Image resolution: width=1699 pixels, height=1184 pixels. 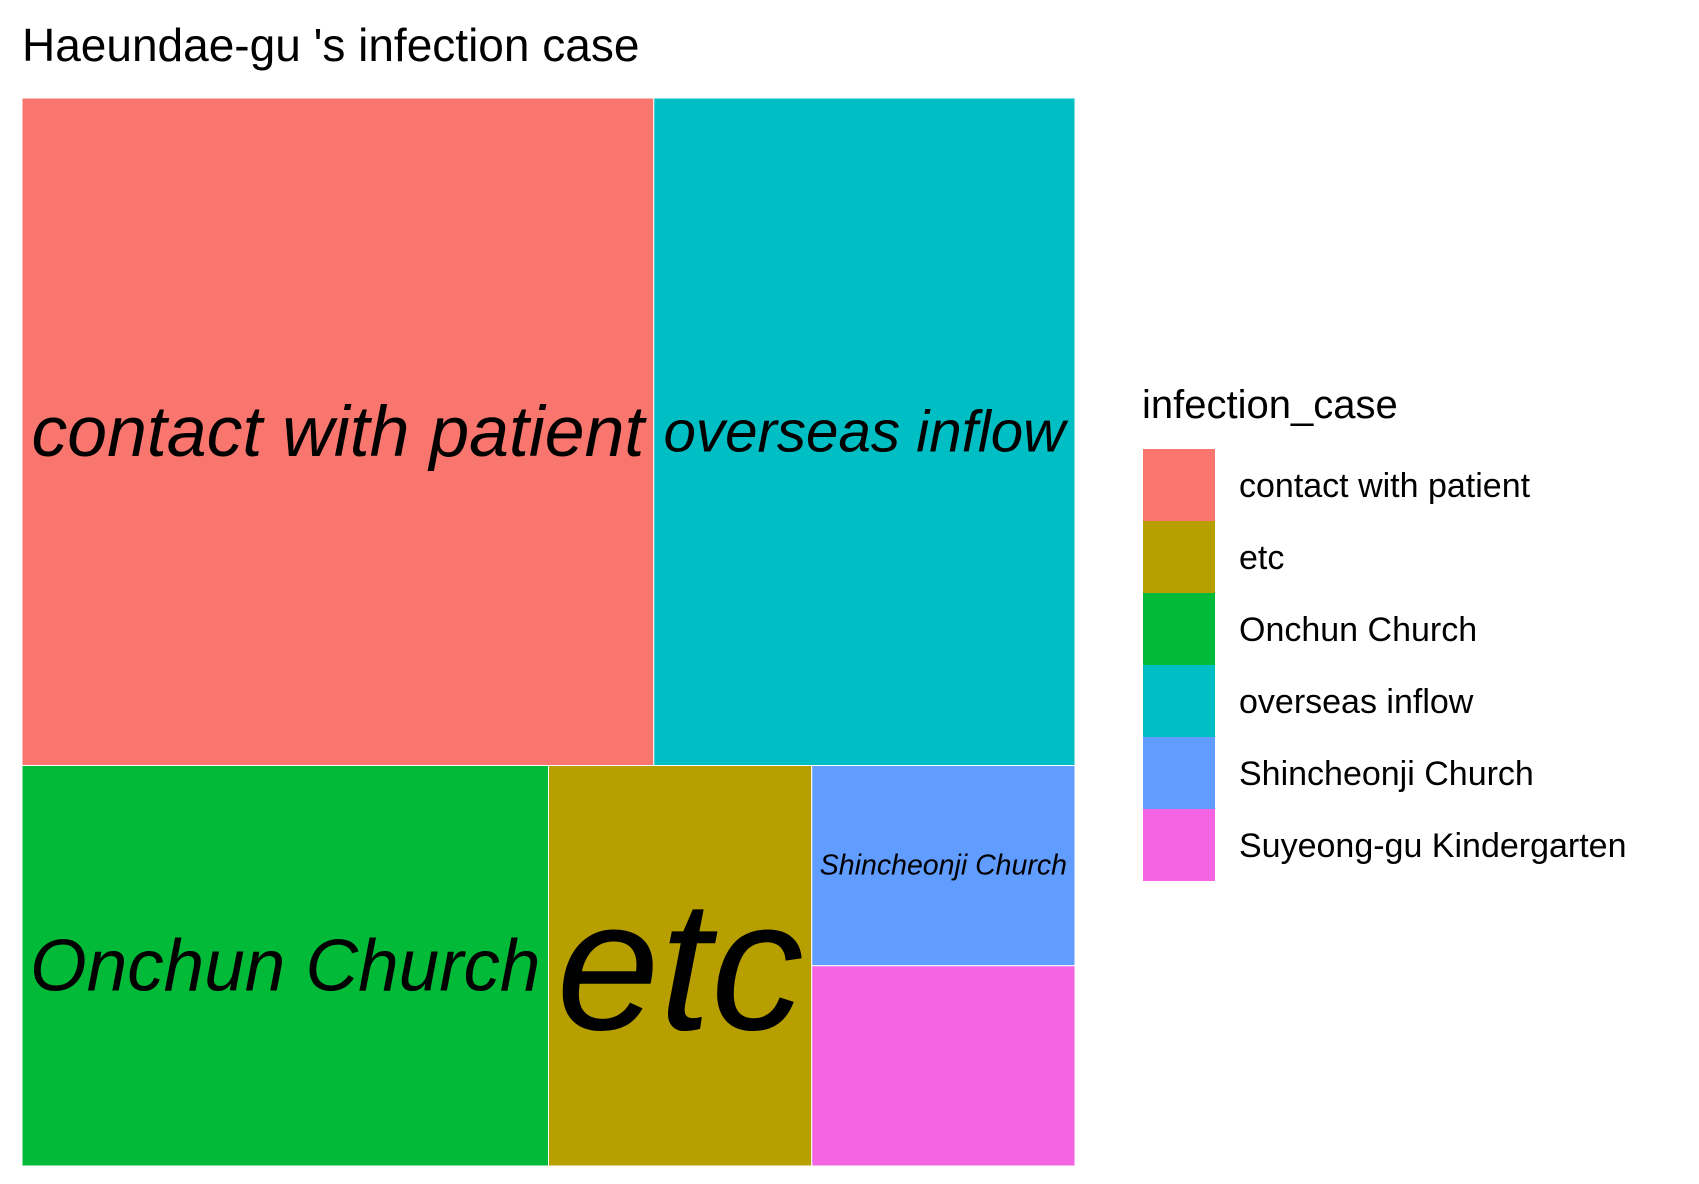 What do you see at coordinates (1358, 630) in the screenshot?
I see `legend-label-onchun-church: Onchun Church` at bounding box center [1358, 630].